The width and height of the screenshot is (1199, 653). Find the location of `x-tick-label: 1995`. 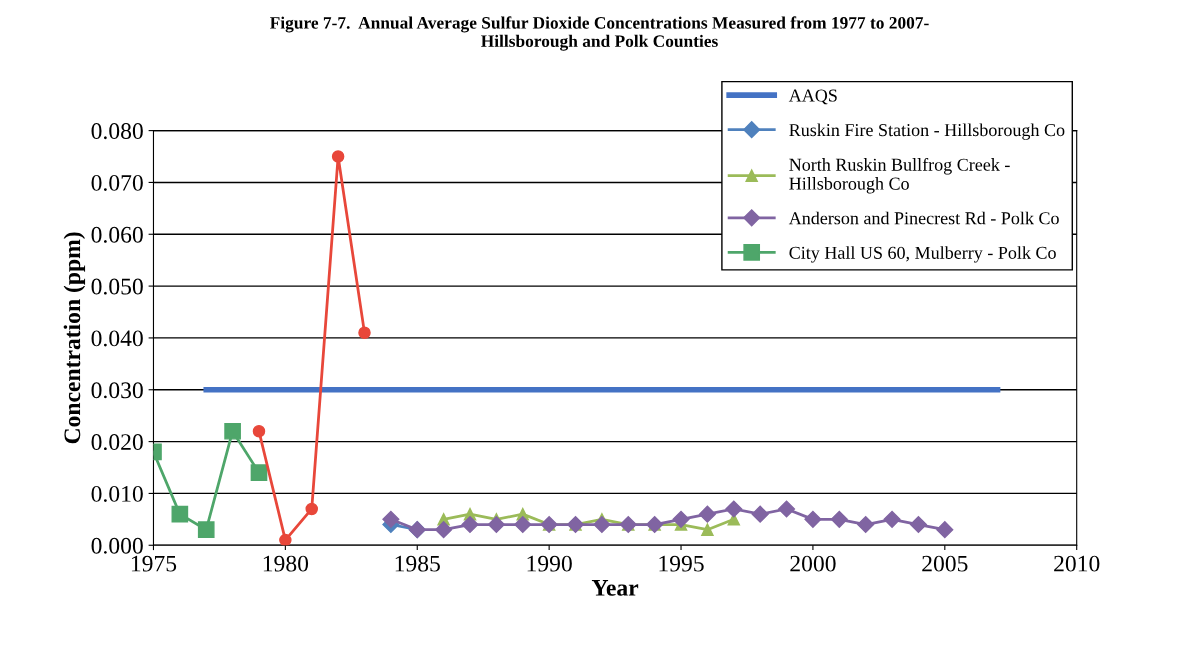

x-tick-label: 1995 is located at coordinates (681, 563).